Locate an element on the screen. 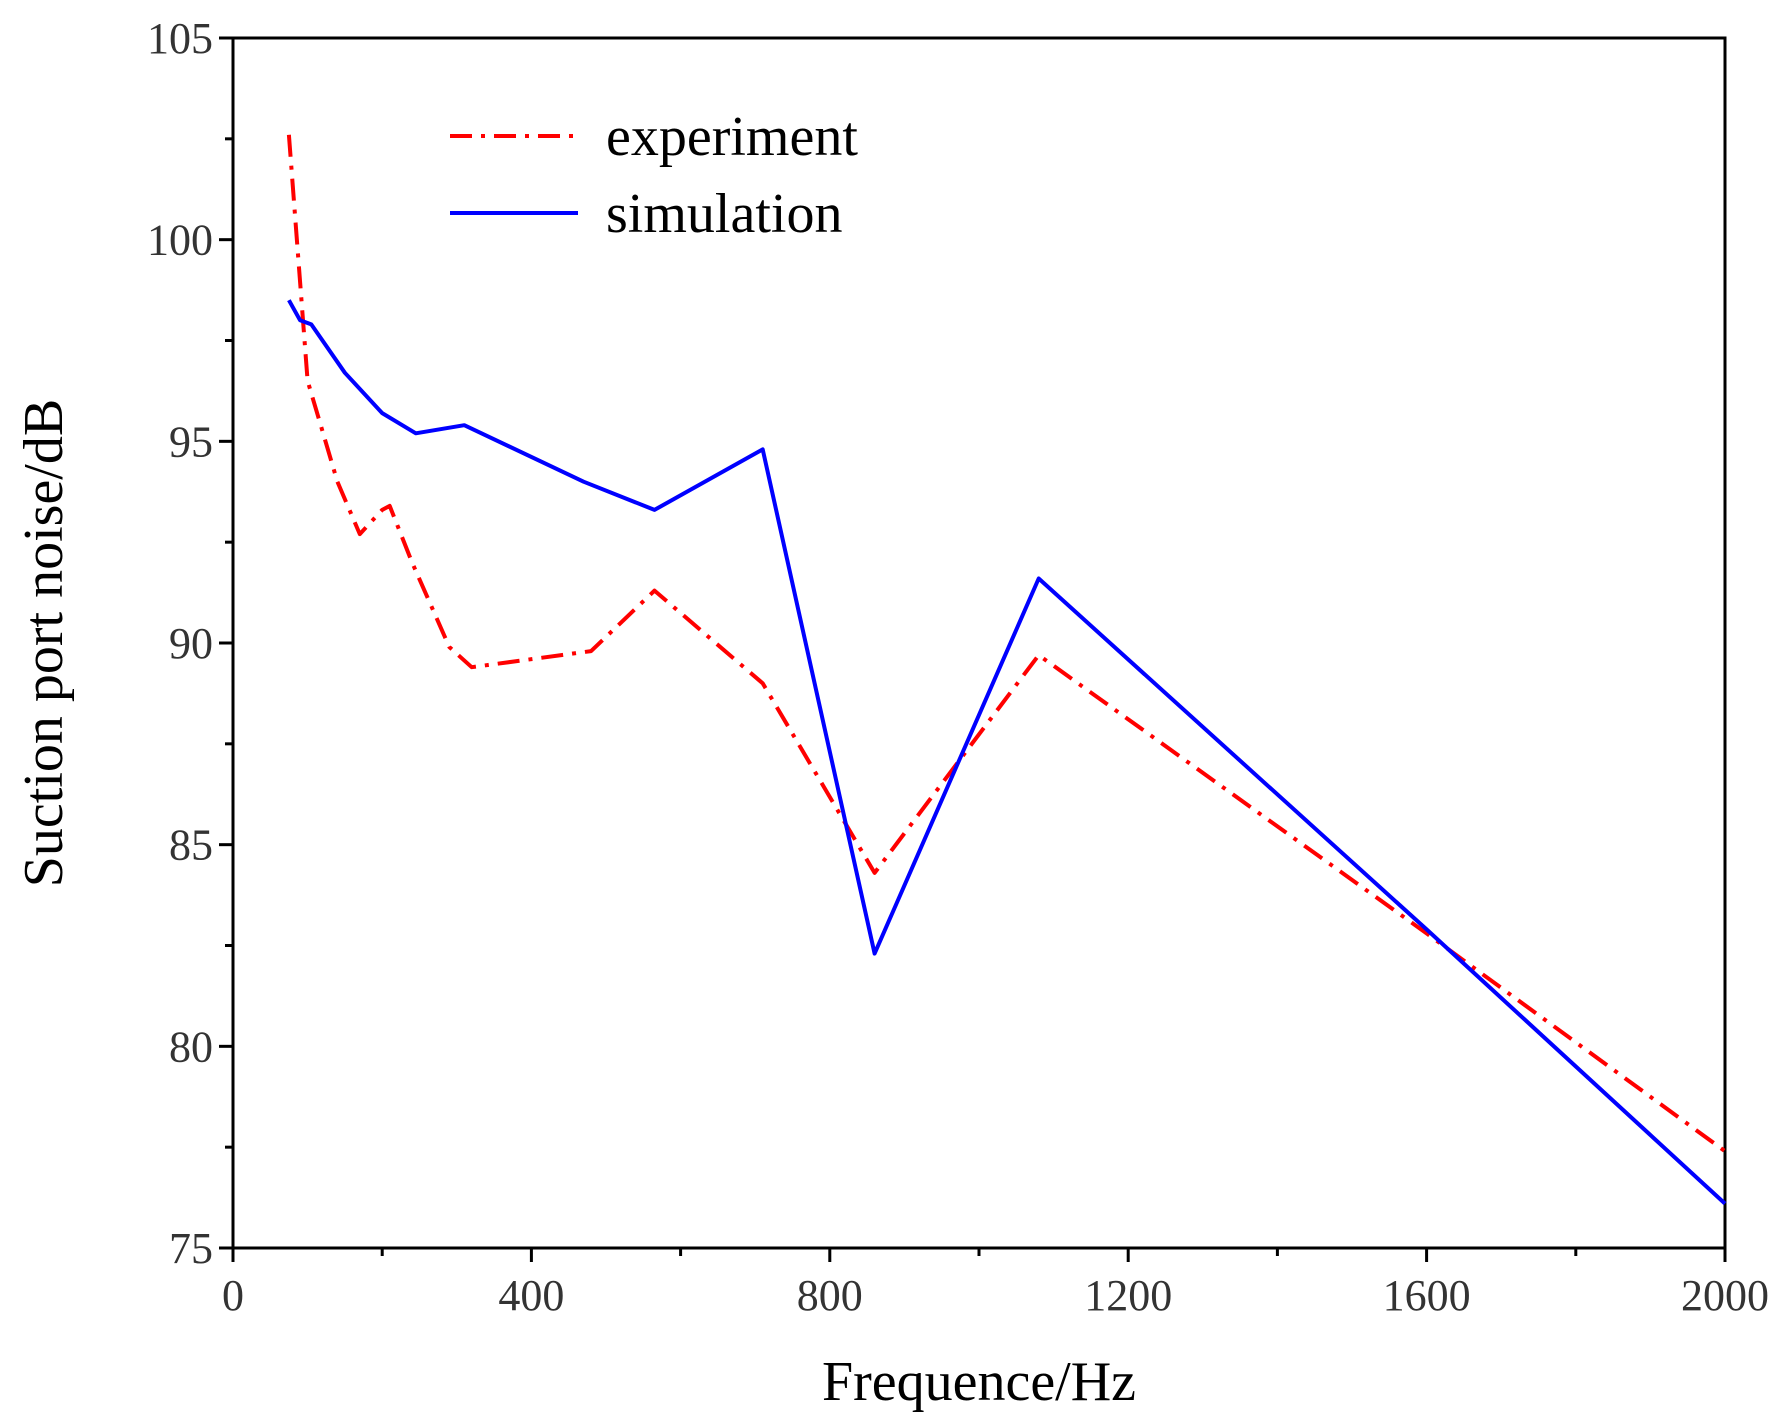 The height and width of the screenshot is (1419, 1771). y-tick-label: 95 is located at coordinates (191, 441).